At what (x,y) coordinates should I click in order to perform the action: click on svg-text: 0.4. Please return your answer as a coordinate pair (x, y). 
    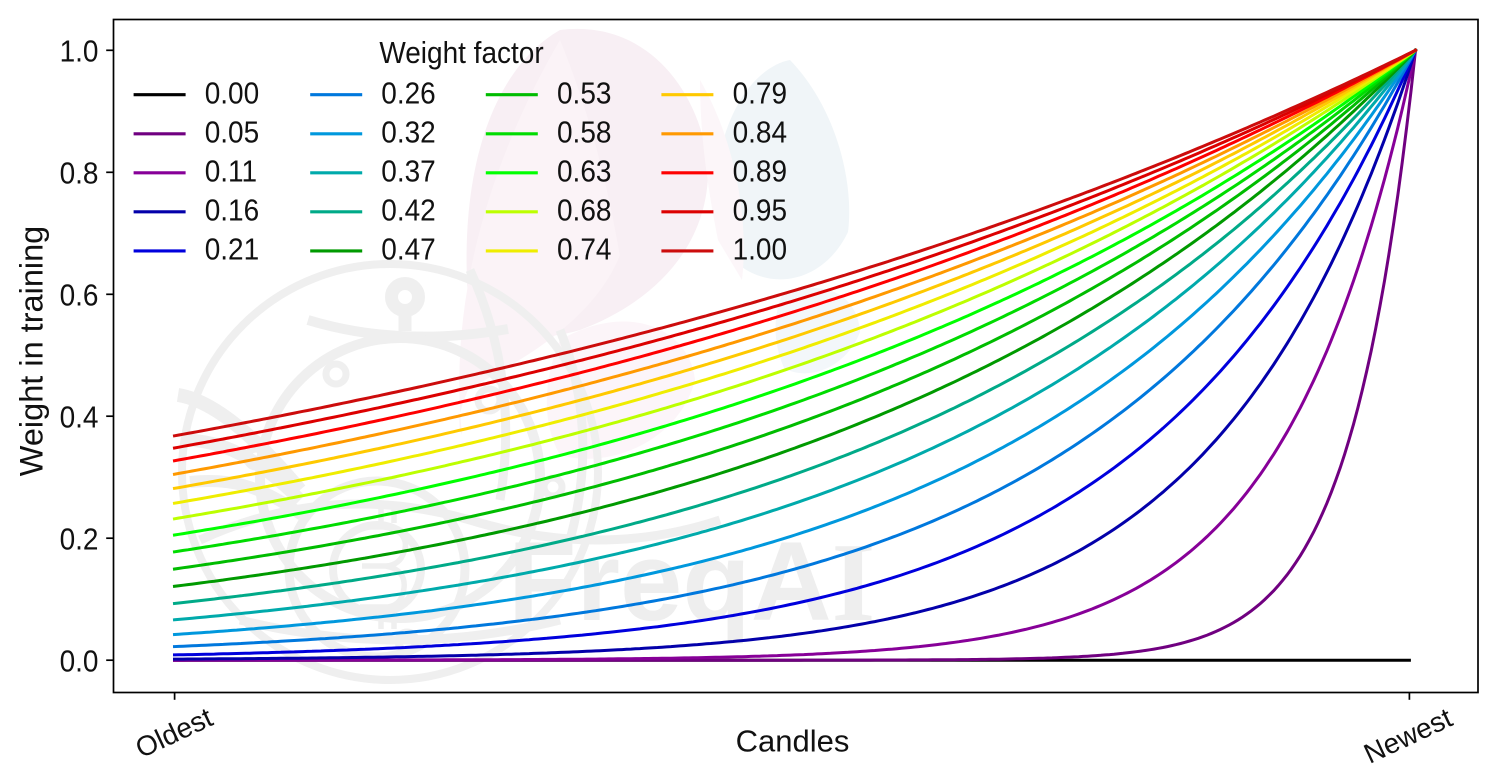
    Looking at the image, I should click on (79, 417).